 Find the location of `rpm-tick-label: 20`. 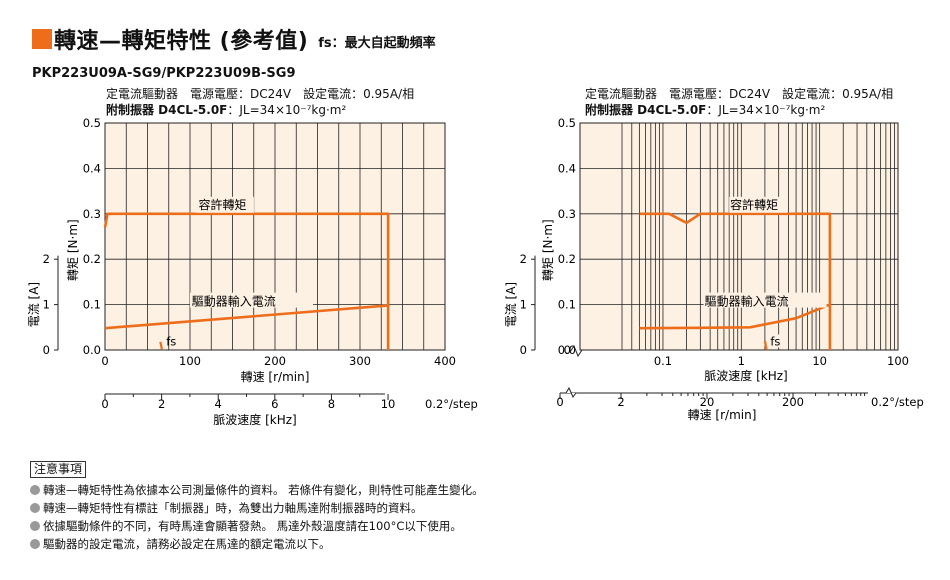

rpm-tick-label: 20 is located at coordinates (707, 402).